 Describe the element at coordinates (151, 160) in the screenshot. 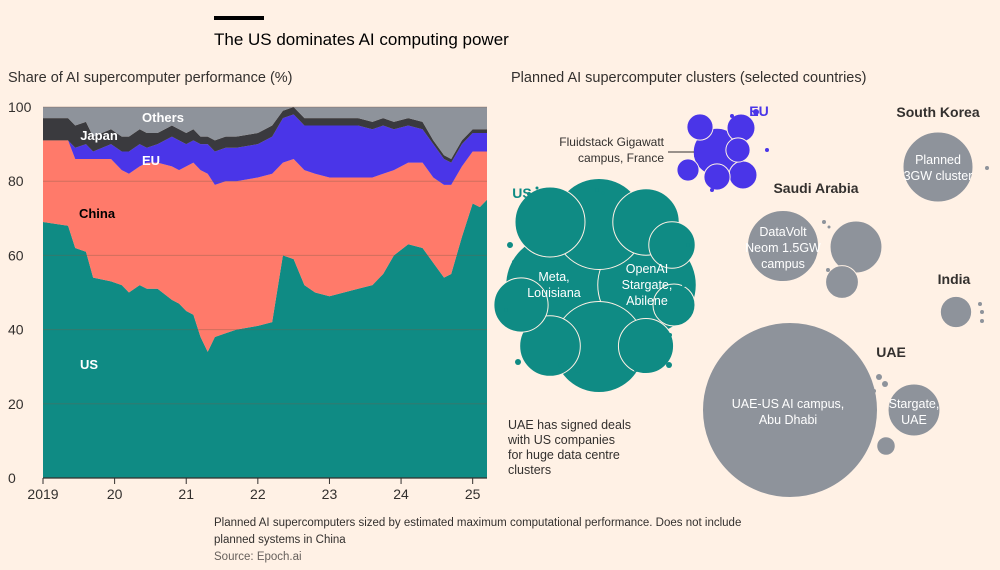

I see `series-label-eu: EU` at that location.